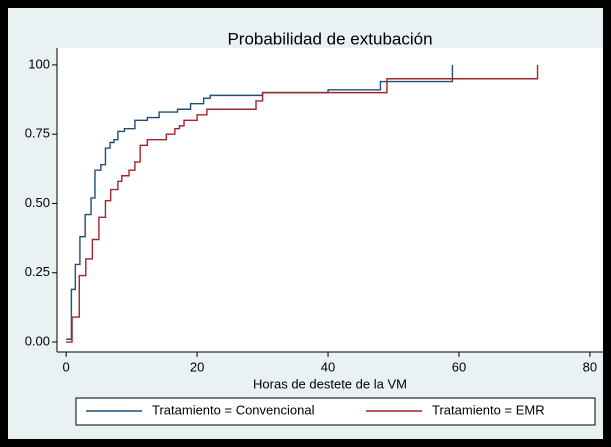 Image resolution: width=611 pixels, height=447 pixels. Describe the element at coordinates (335, 411) in the screenshot. I see `legend` at that location.